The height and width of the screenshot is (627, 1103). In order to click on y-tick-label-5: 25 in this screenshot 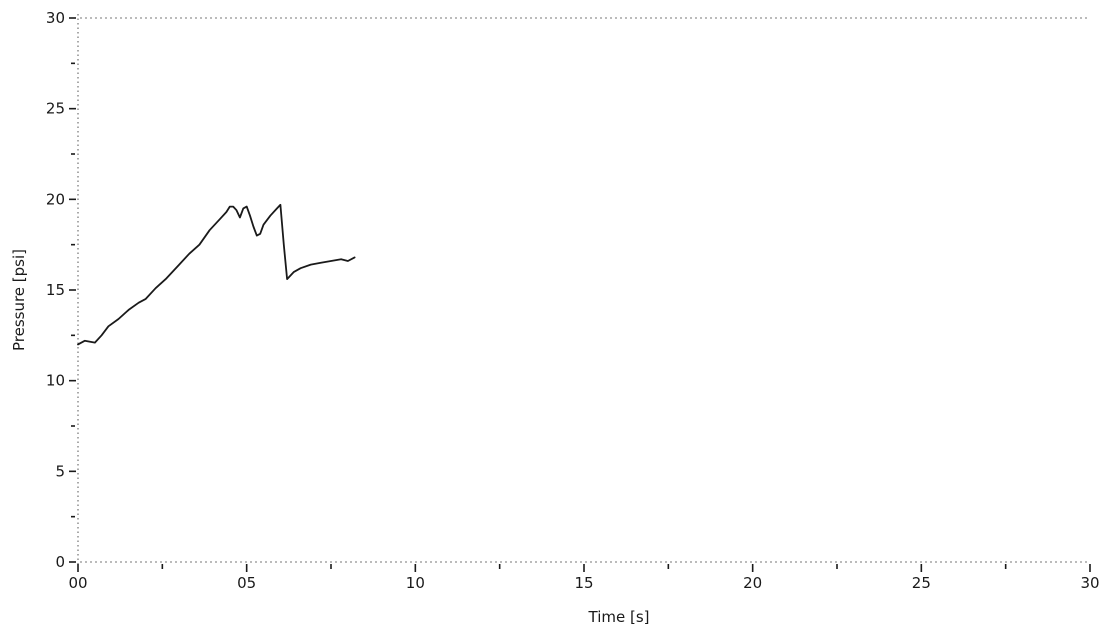, I will do `click(55, 109)`.